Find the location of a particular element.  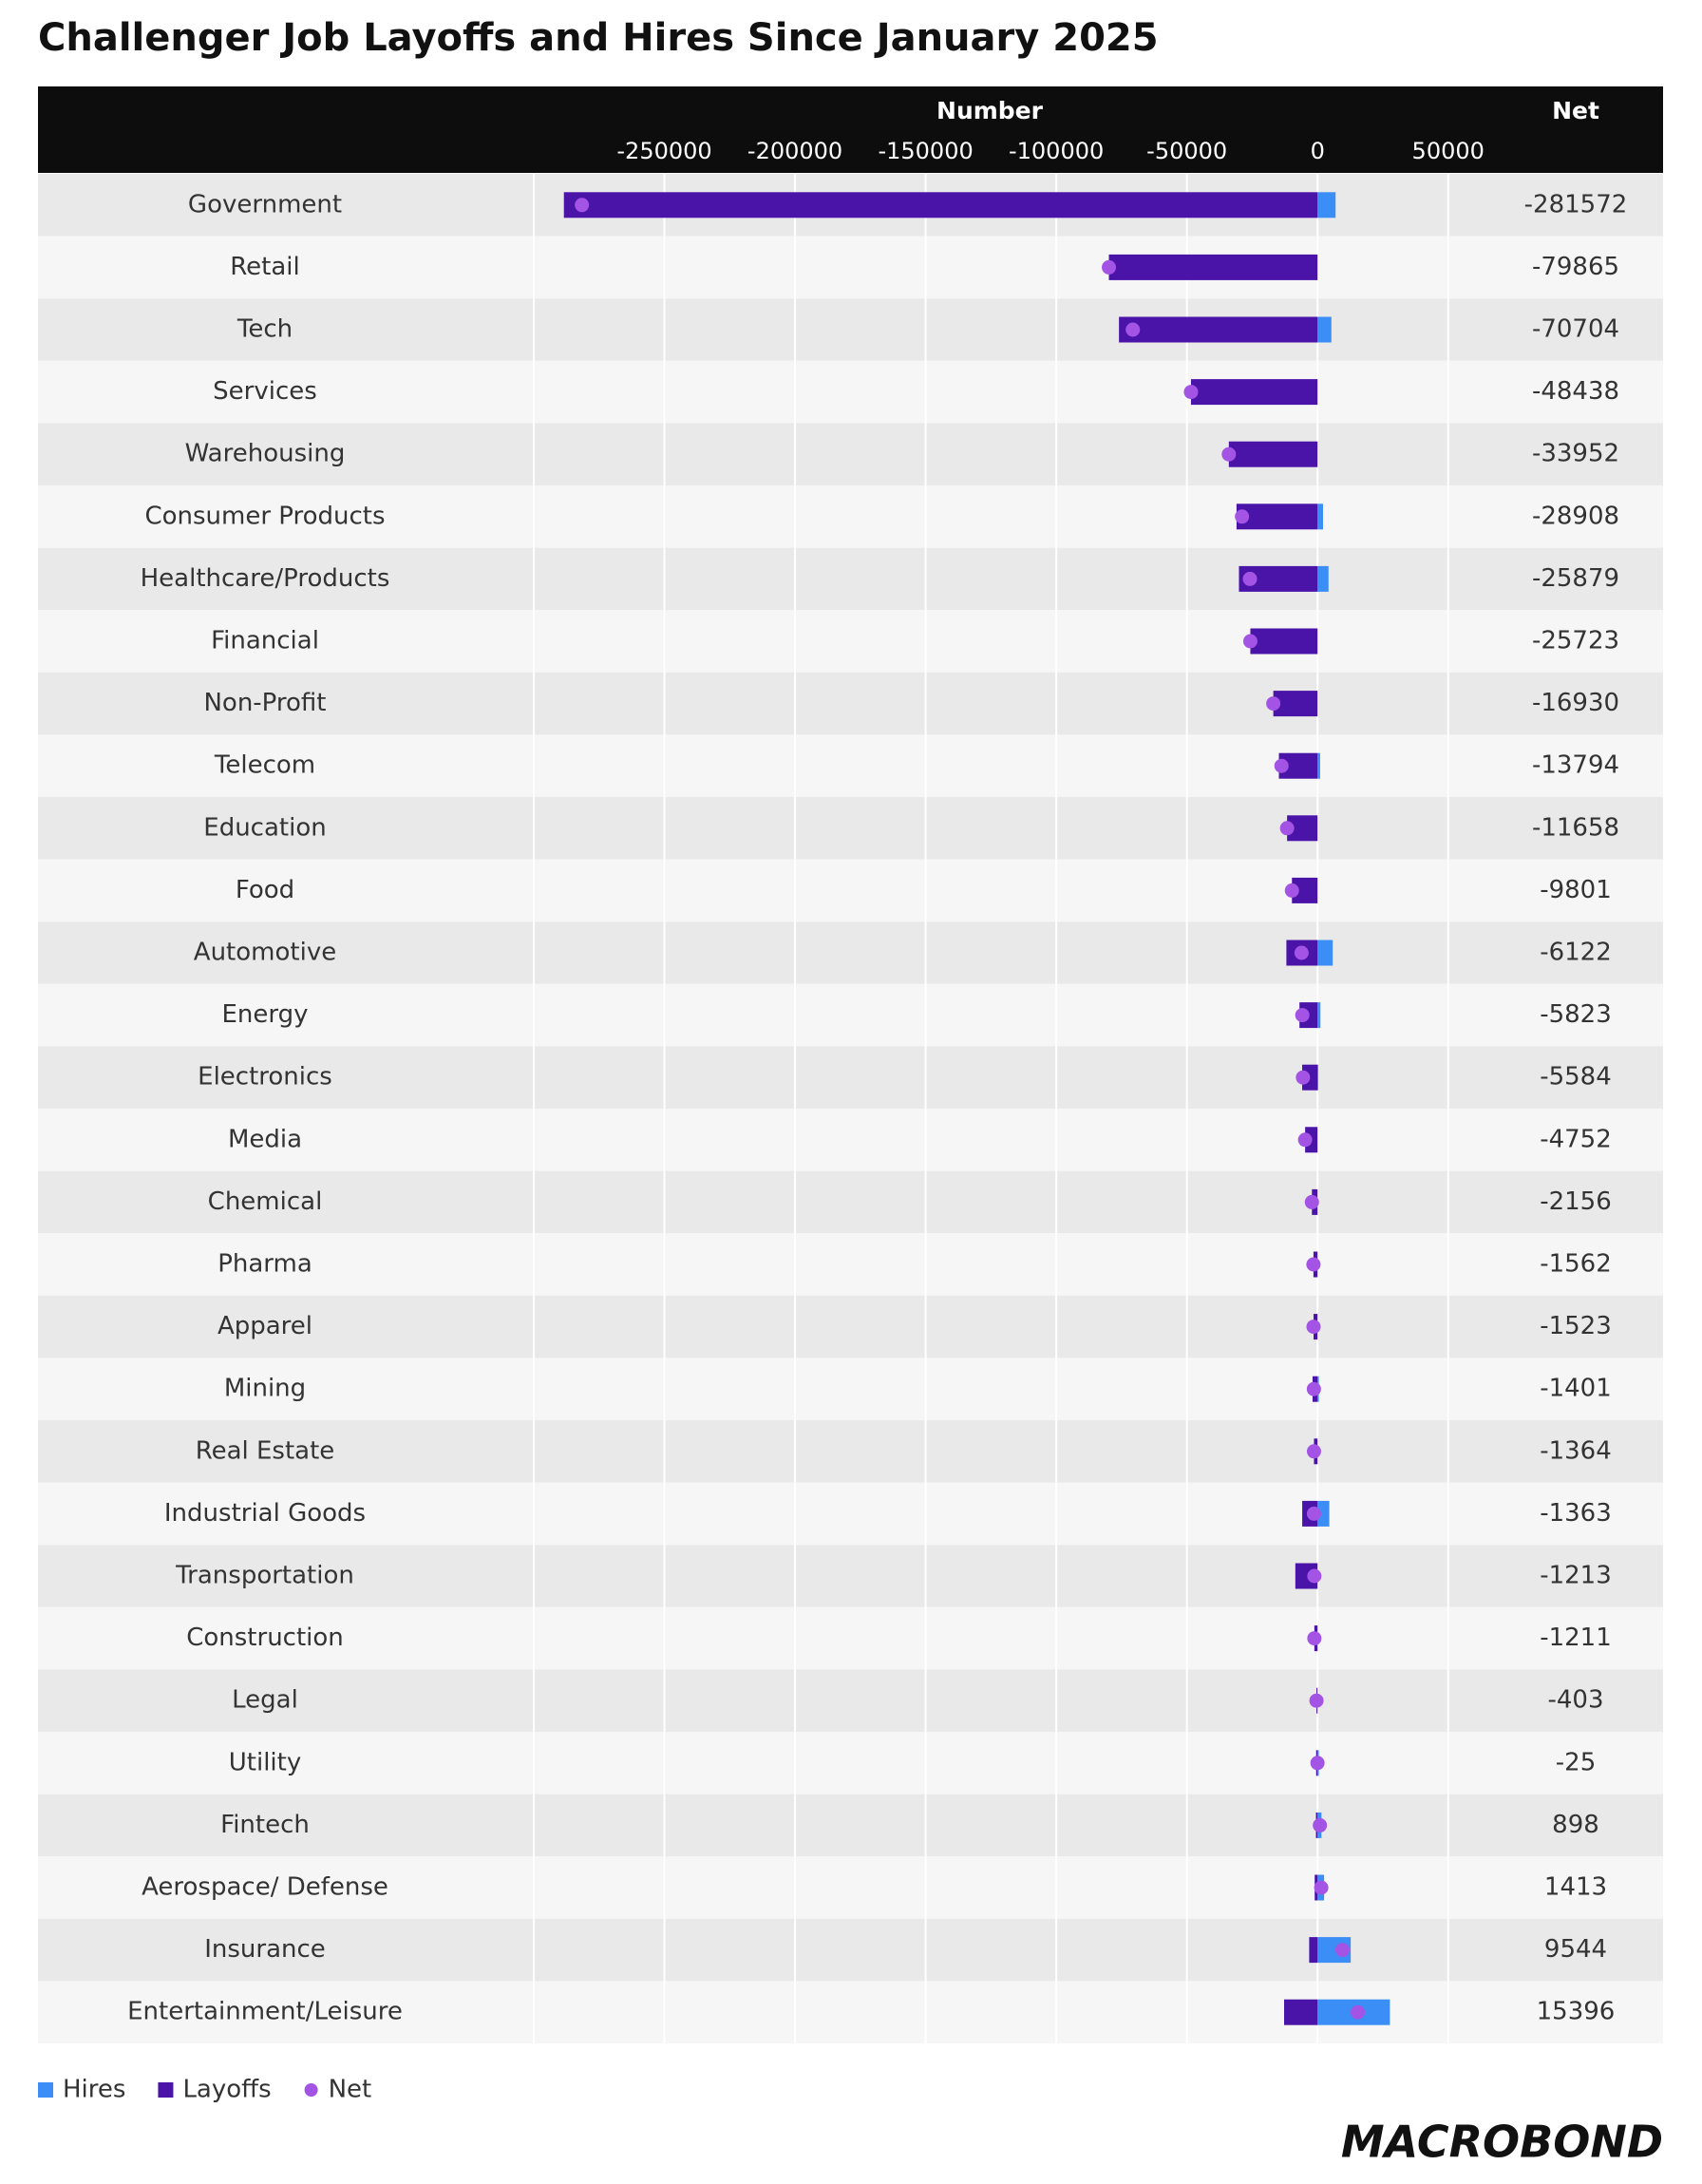

category-label: Financial is located at coordinates (265, 641).